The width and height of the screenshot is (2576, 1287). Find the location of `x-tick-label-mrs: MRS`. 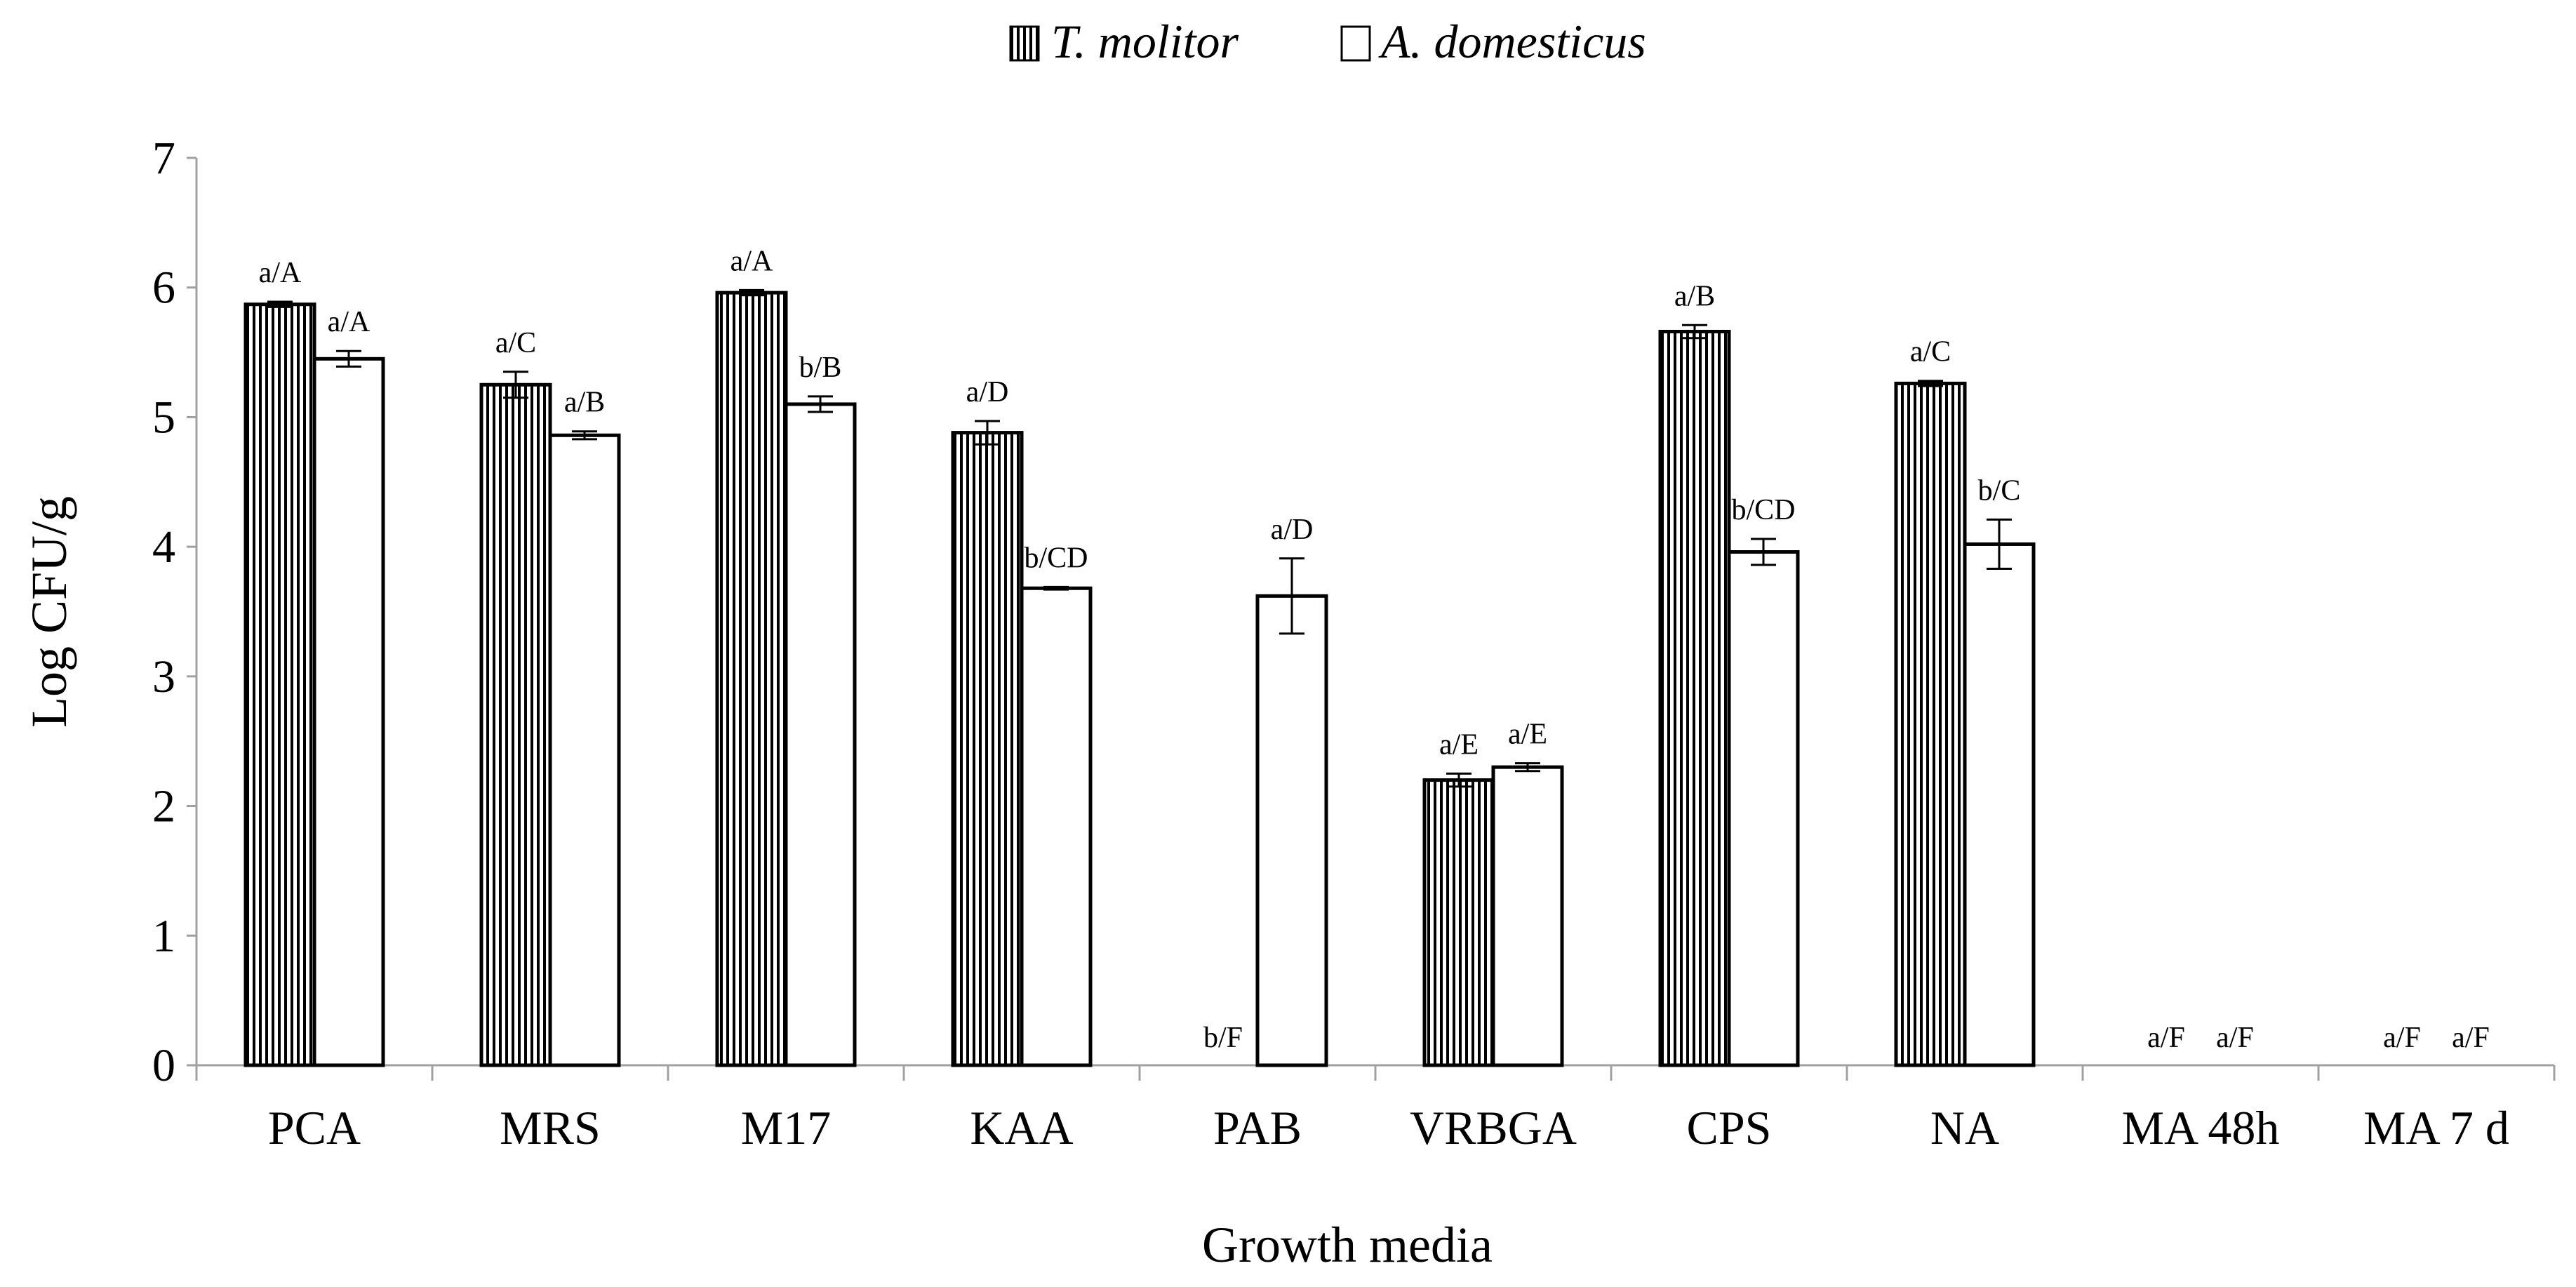

x-tick-label-mrs: MRS is located at coordinates (550, 1127).